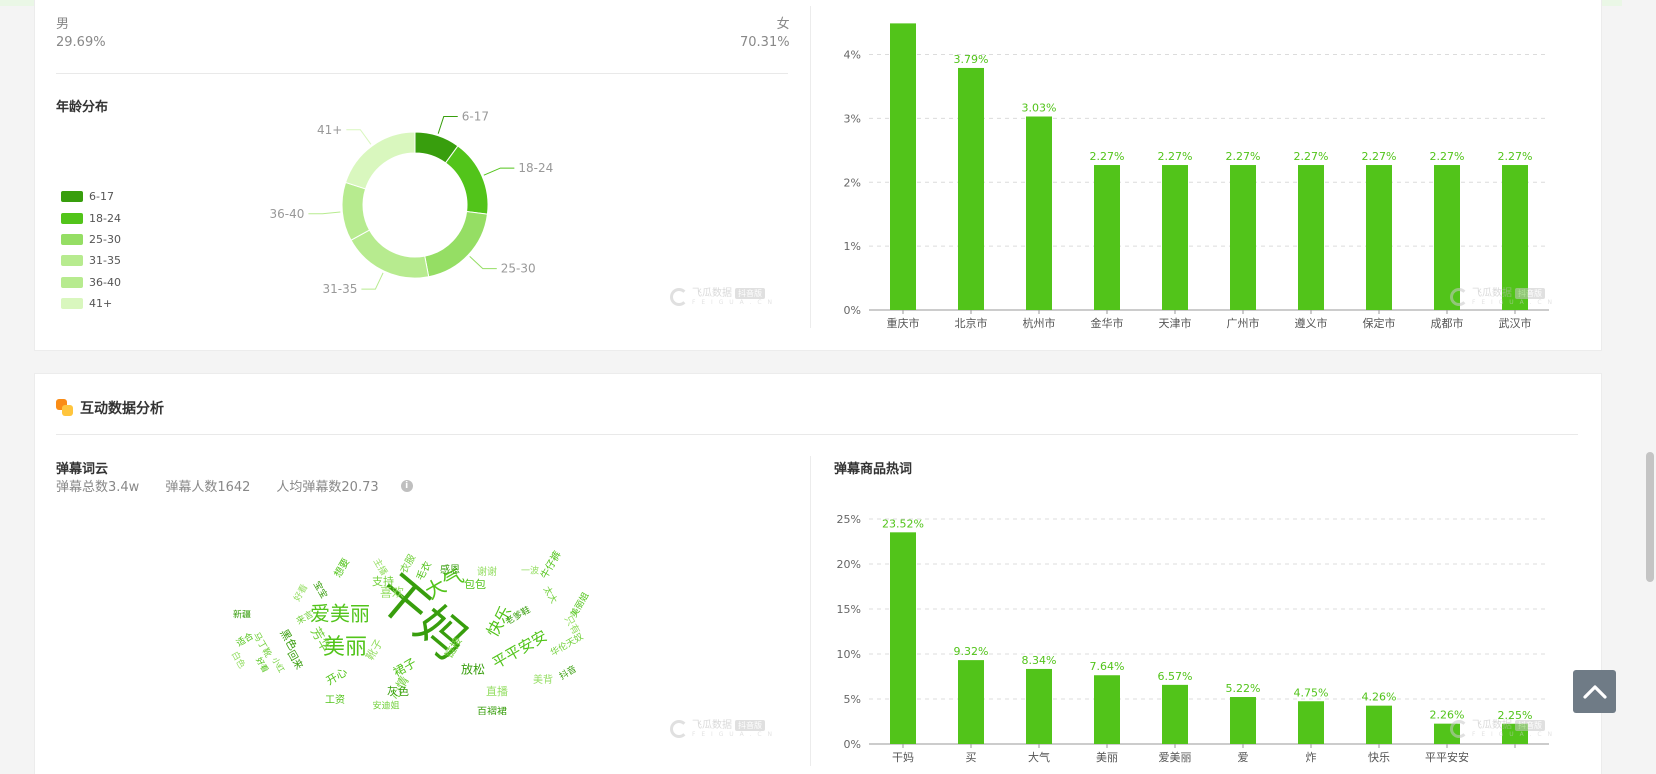 The height and width of the screenshot is (774, 1656). I want to click on age-legend-item: 36-40, so click(91, 282).